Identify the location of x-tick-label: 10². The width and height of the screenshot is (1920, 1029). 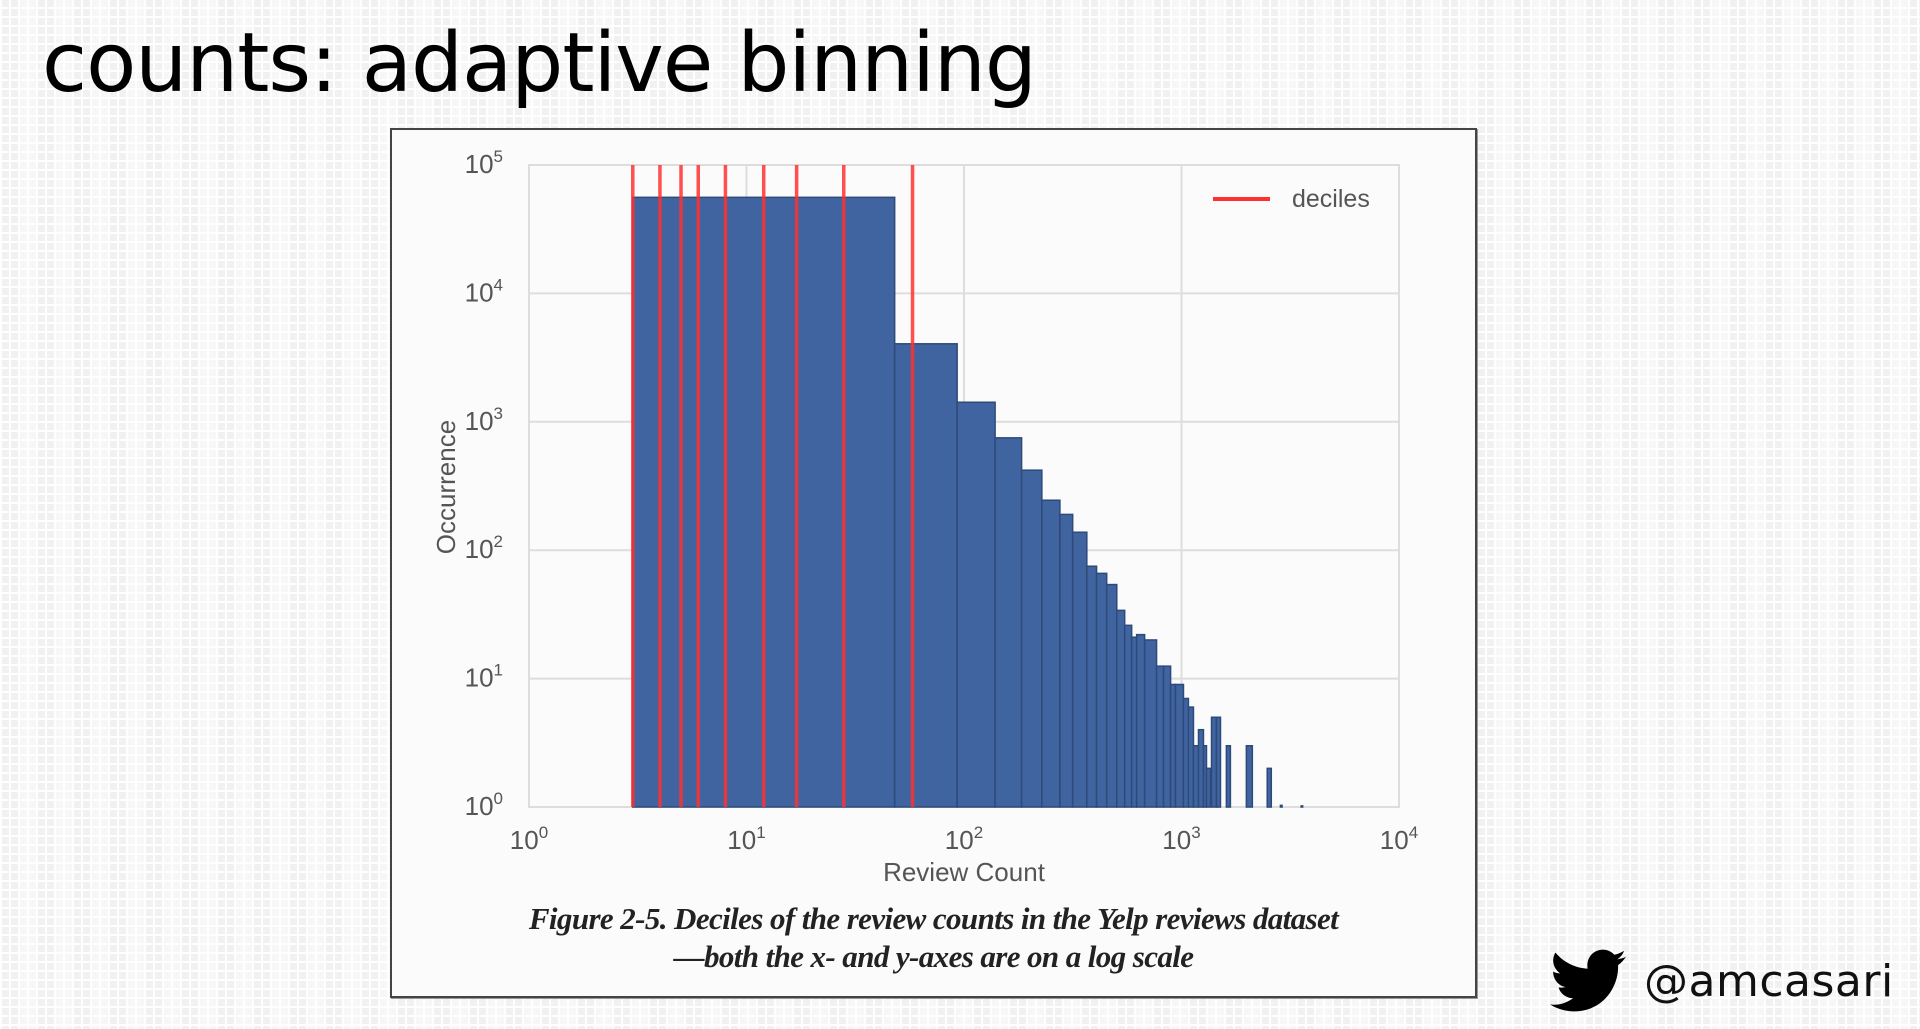
(964, 839).